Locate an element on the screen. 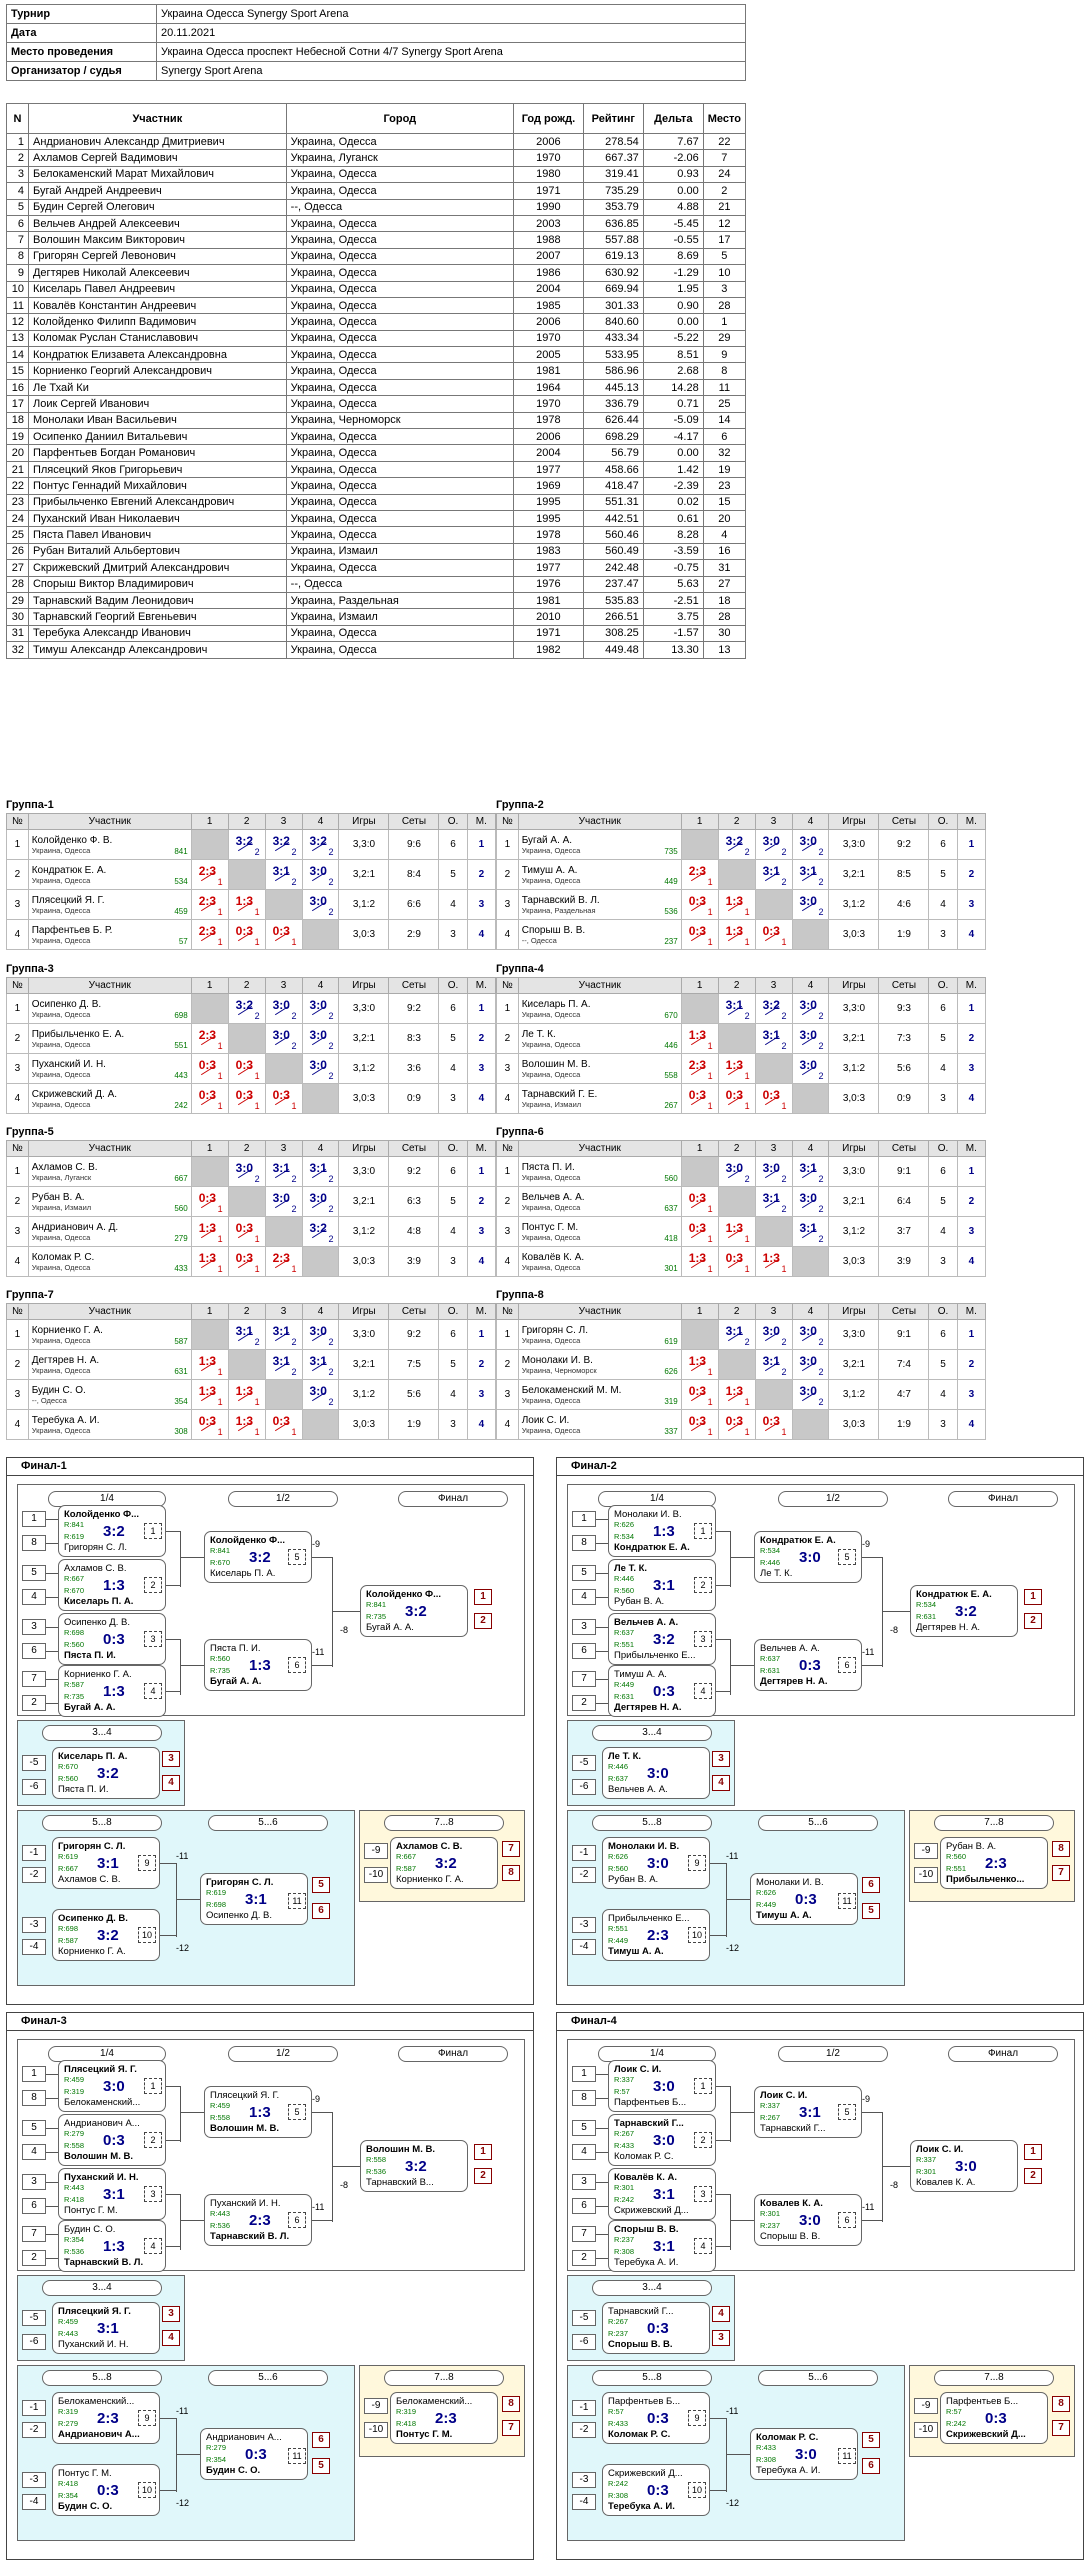 The height and width of the screenshot is (2576, 1090). match-player-bottom: Ковалев К. А. is located at coordinates (946, 2182).